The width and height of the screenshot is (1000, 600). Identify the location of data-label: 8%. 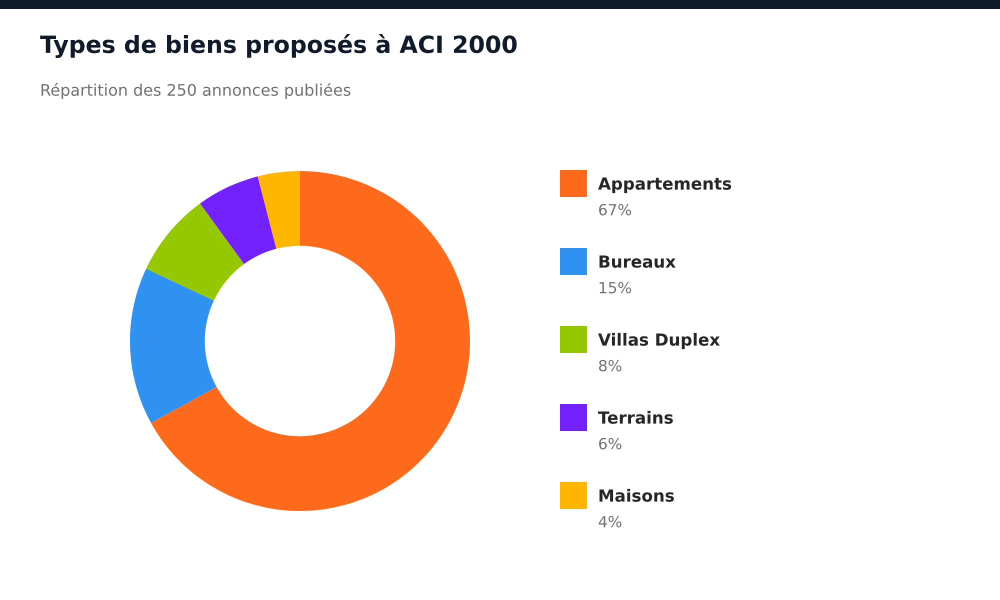
(610, 366).